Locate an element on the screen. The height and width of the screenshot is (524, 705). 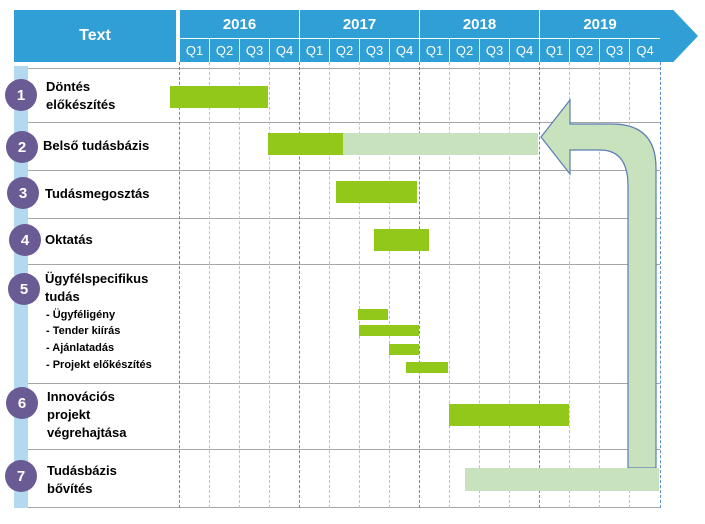
row-label-line: végrehajtása is located at coordinates (87, 432).